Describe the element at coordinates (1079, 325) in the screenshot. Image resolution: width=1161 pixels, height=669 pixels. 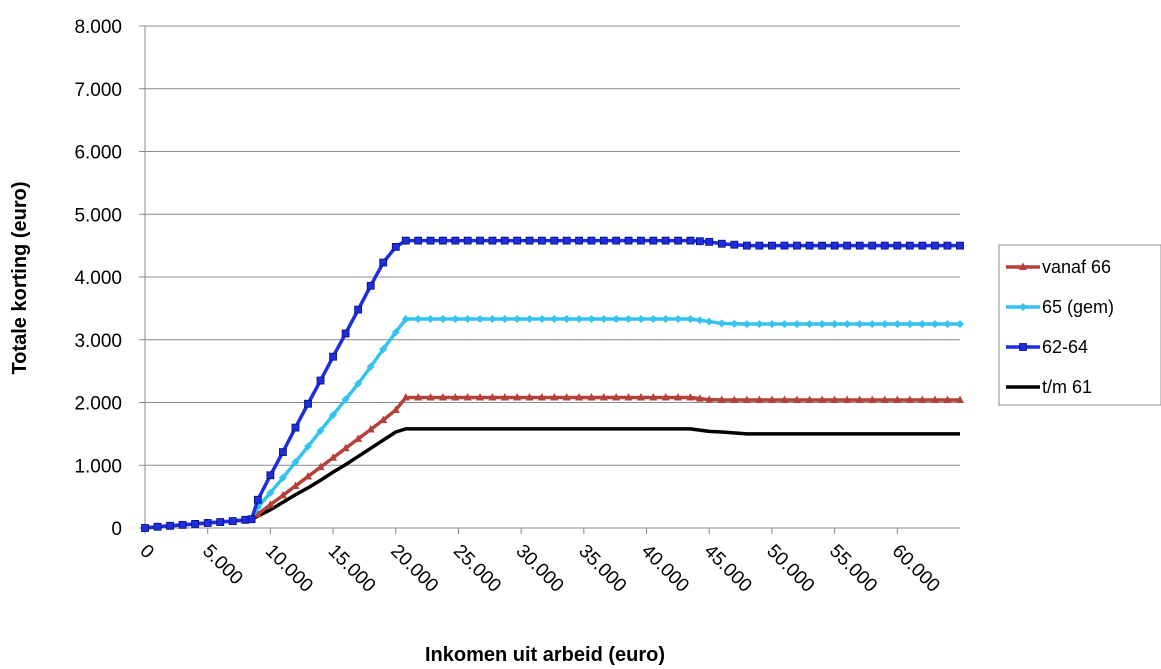
I see `legend-box` at that location.